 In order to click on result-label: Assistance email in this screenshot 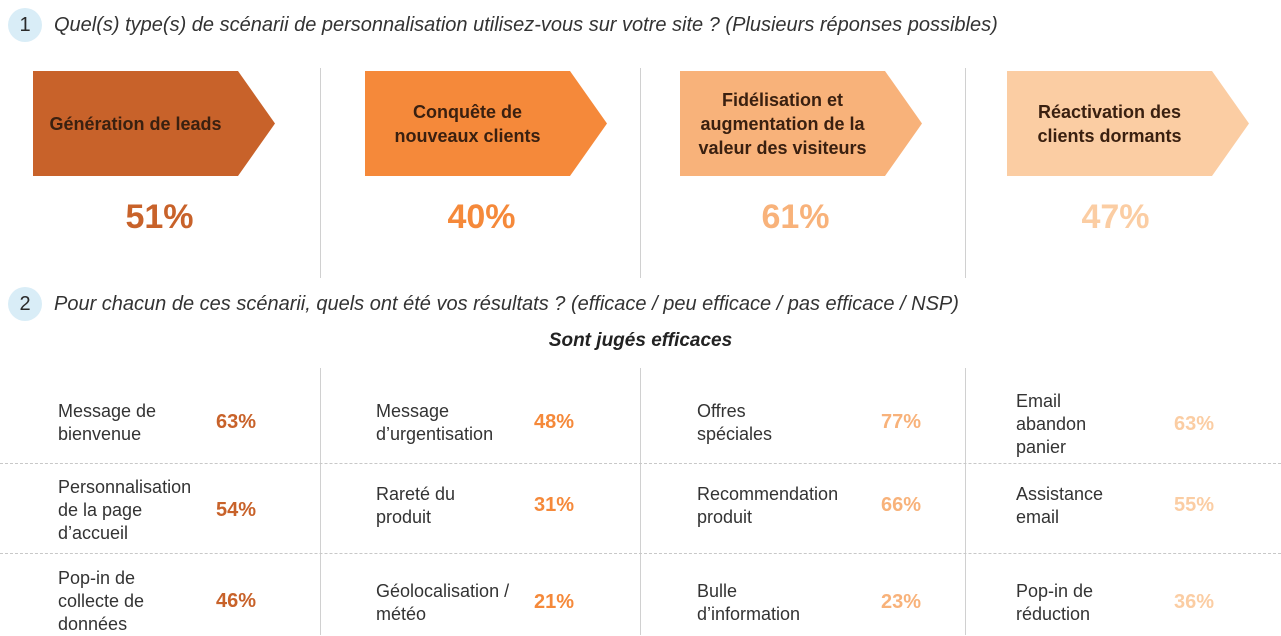, I will do `click(1060, 505)`.